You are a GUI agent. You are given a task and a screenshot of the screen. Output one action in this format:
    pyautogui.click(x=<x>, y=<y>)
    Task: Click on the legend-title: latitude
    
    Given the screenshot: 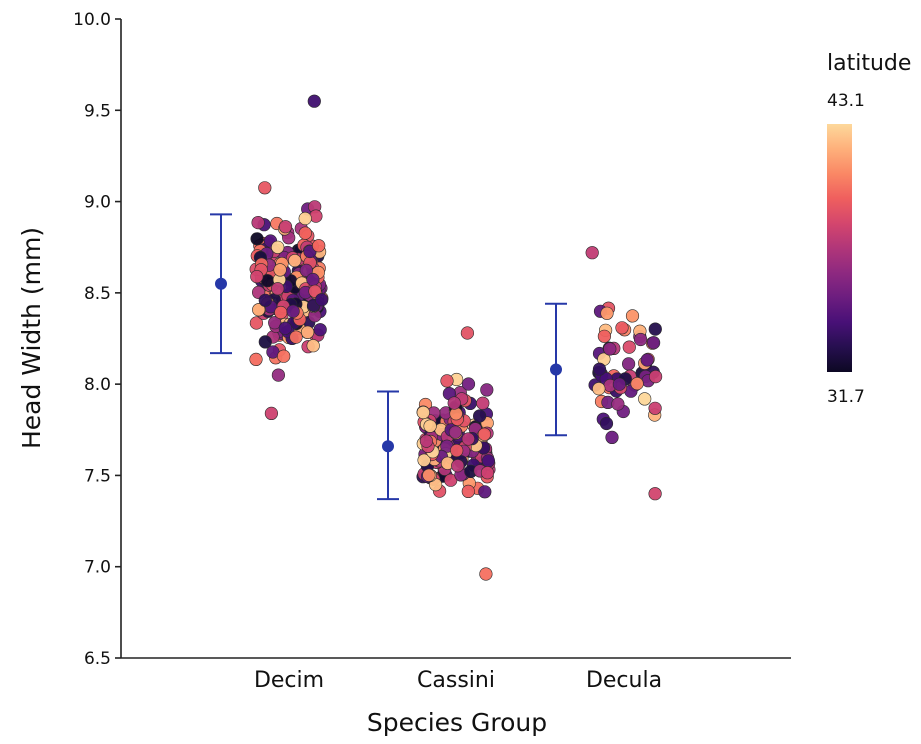 What is the action you would take?
    pyautogui.click(x=869, y=63)
    